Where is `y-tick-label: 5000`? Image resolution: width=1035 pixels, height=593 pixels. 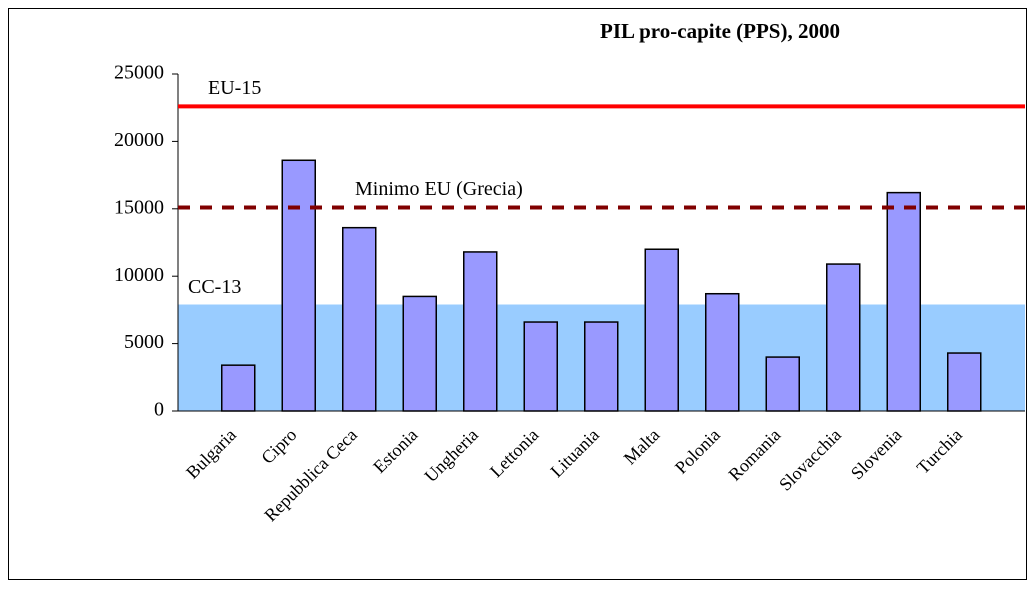
y-tick-label: 5000 is located at coordinates (144, 342).